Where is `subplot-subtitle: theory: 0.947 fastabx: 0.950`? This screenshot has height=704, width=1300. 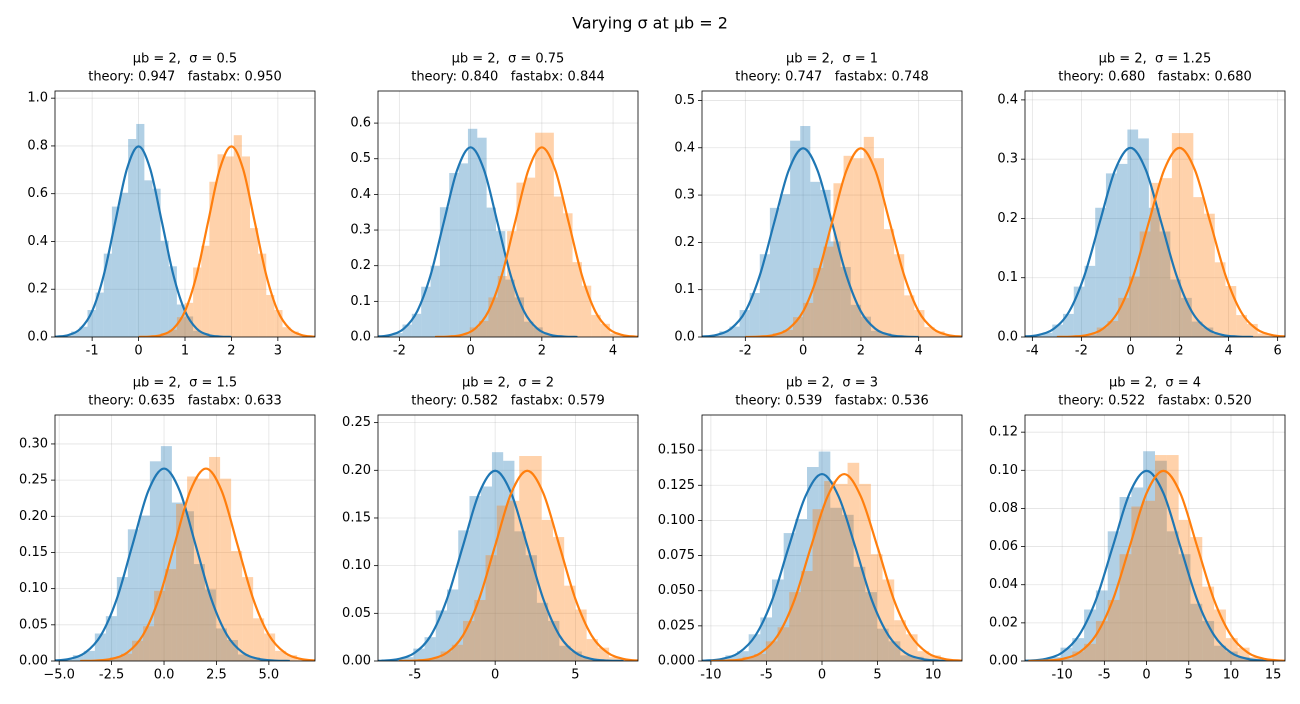 subplot-subtitle: theory: 0.947 fastabx: 0.950 is located at coordinates (185, 77).